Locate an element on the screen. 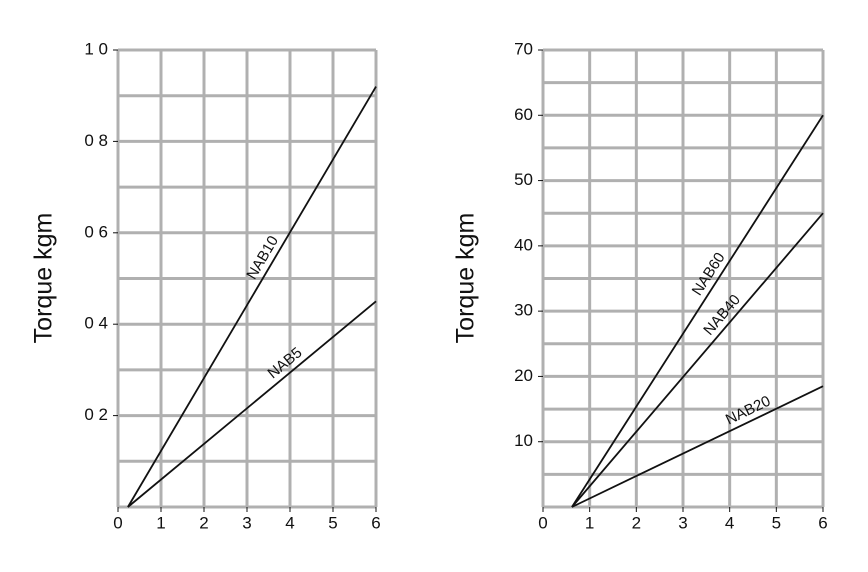  y-tick-label: 70 is located at coordinates (523, 48).